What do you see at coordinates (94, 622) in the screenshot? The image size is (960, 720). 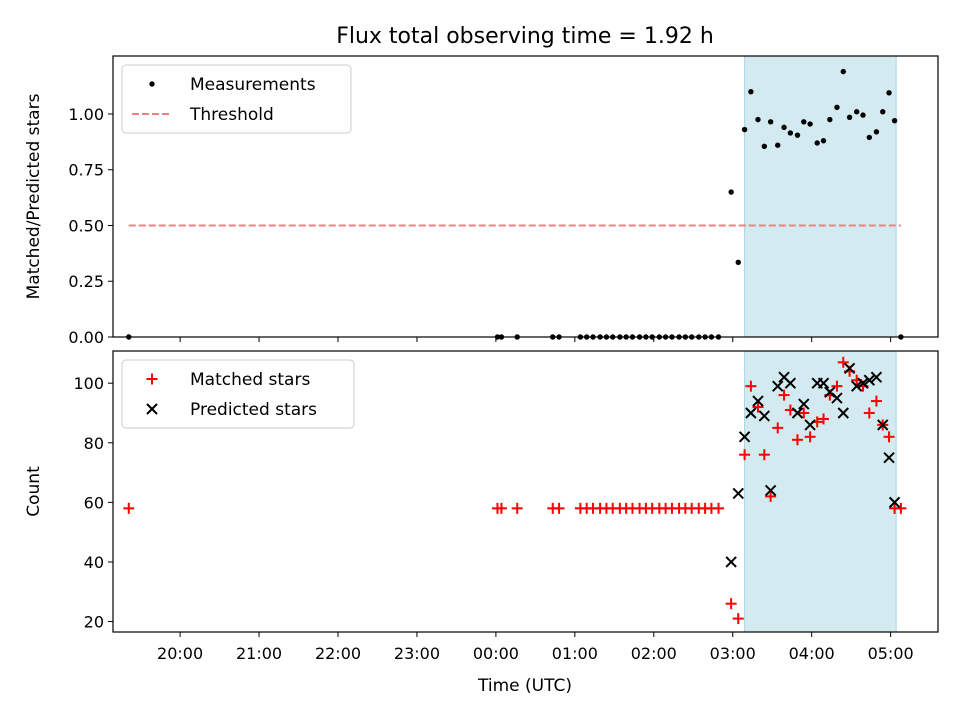 I see `y-tick-label: 20` at bounding box center [94, 622].